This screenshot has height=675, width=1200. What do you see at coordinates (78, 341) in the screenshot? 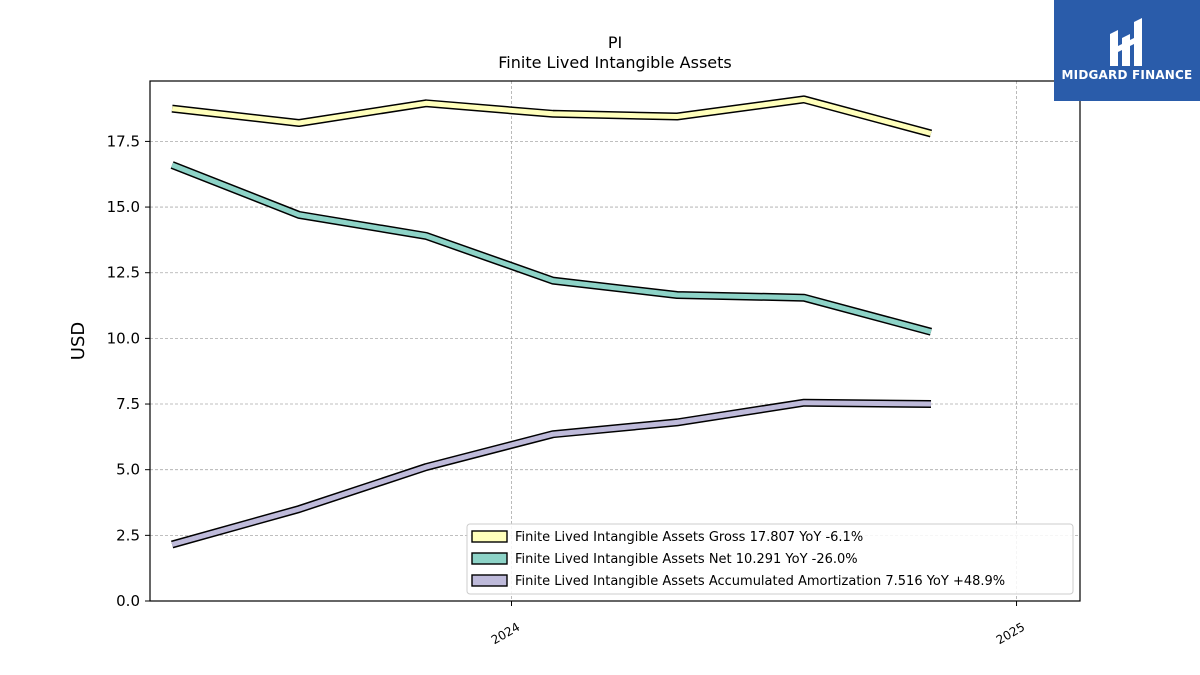
I see `y-axis-label: USD` at bounding box center [78, 341].